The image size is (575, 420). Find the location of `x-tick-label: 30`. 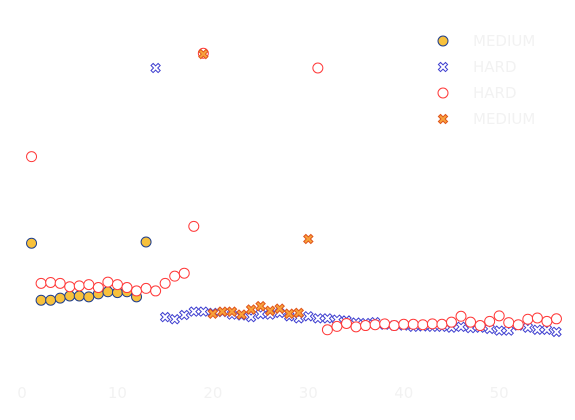

x-tick-label: 30 is located at coordinates (308, 393).